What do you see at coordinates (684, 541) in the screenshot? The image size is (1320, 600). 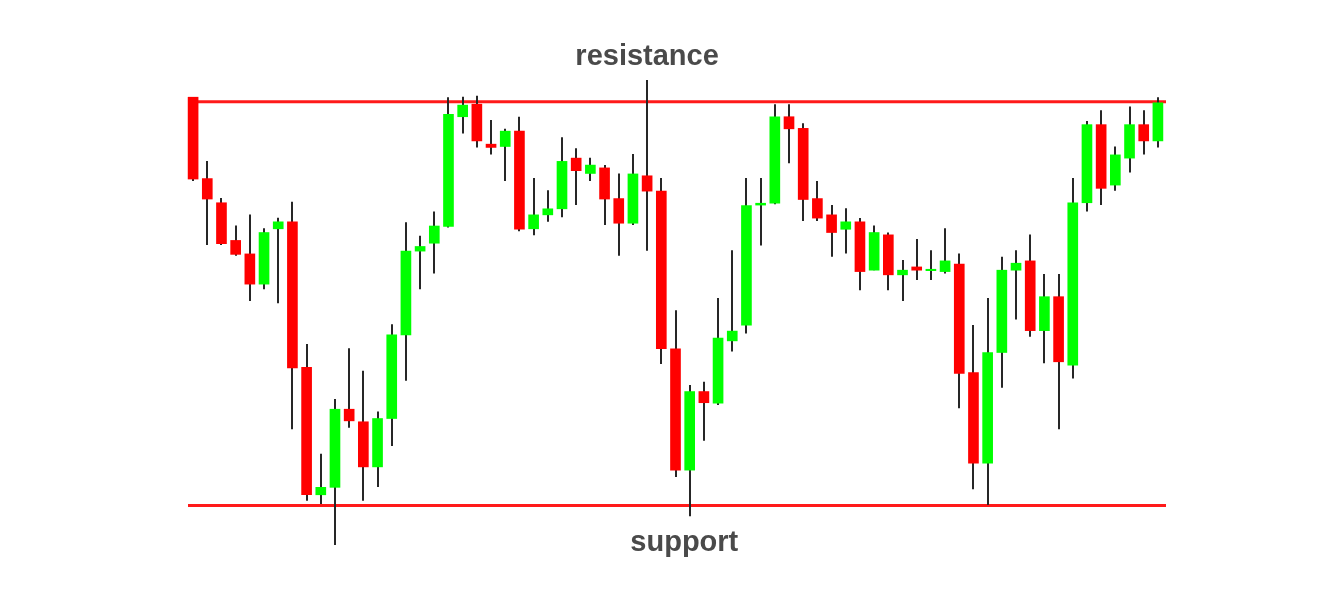 I see `ref-line-label: support` at bounding box center [684, 541].